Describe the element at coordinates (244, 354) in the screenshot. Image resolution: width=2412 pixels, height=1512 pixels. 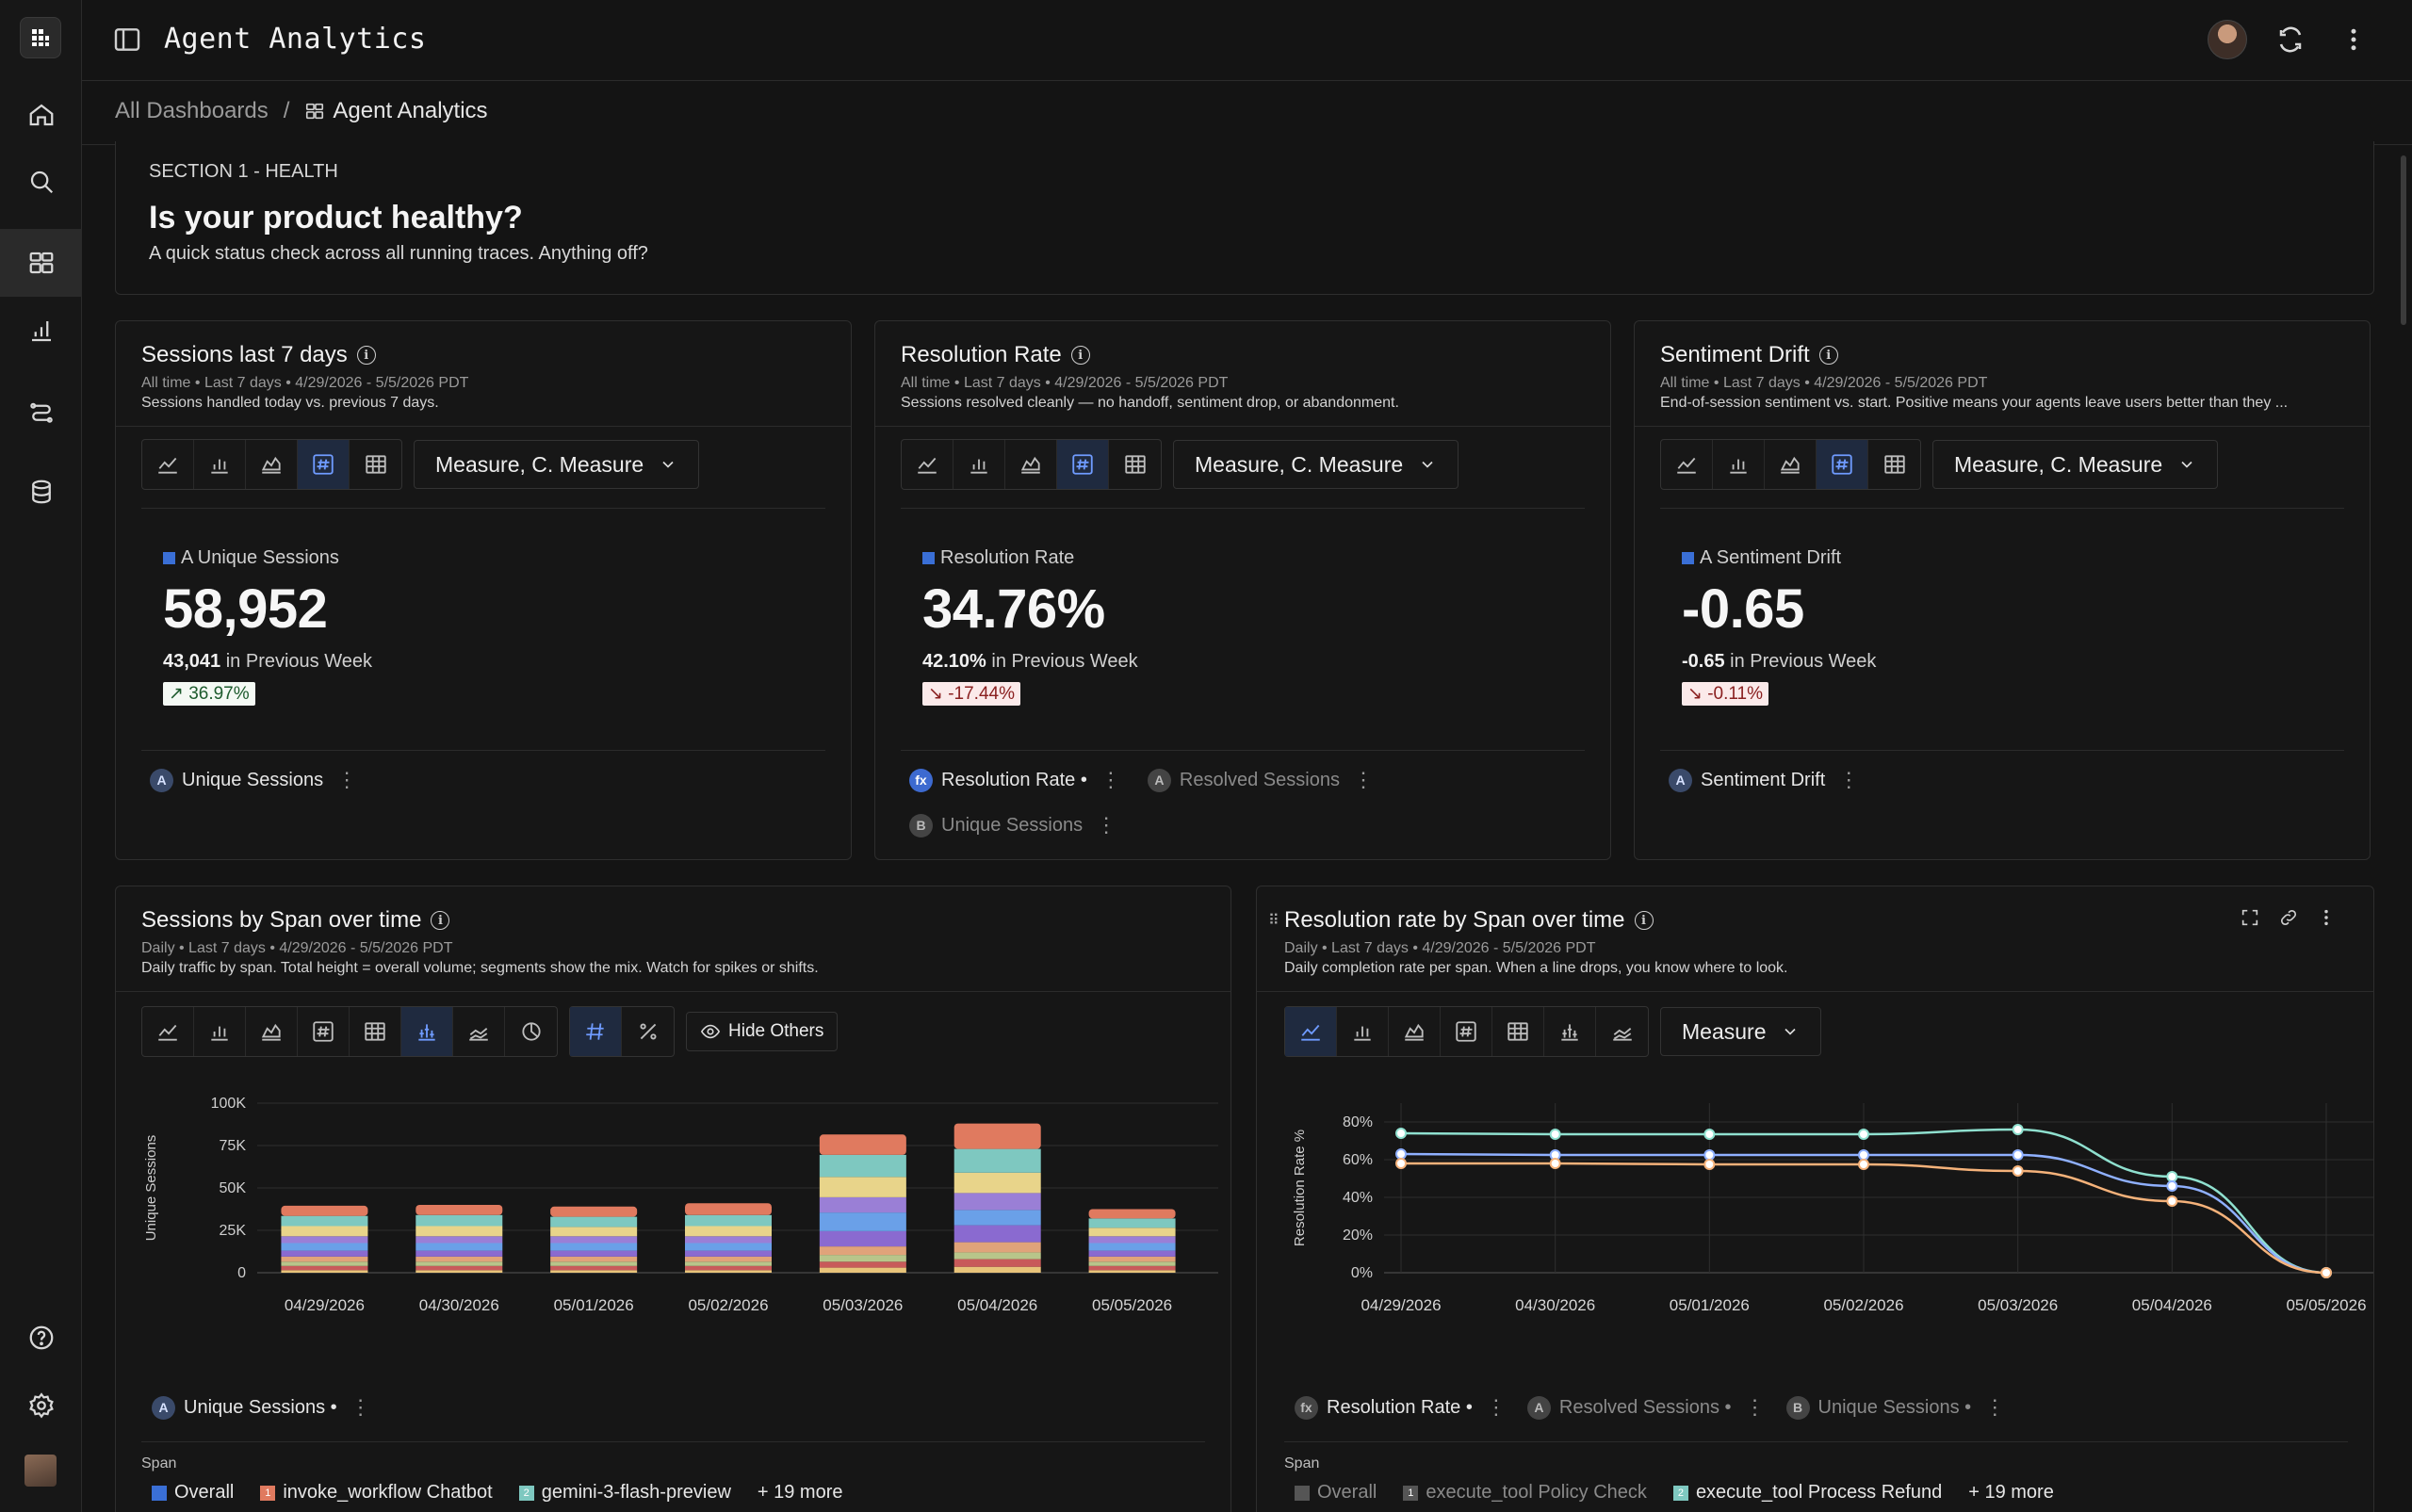
I see `card-title-text: Sessions last 7 days` at that location.